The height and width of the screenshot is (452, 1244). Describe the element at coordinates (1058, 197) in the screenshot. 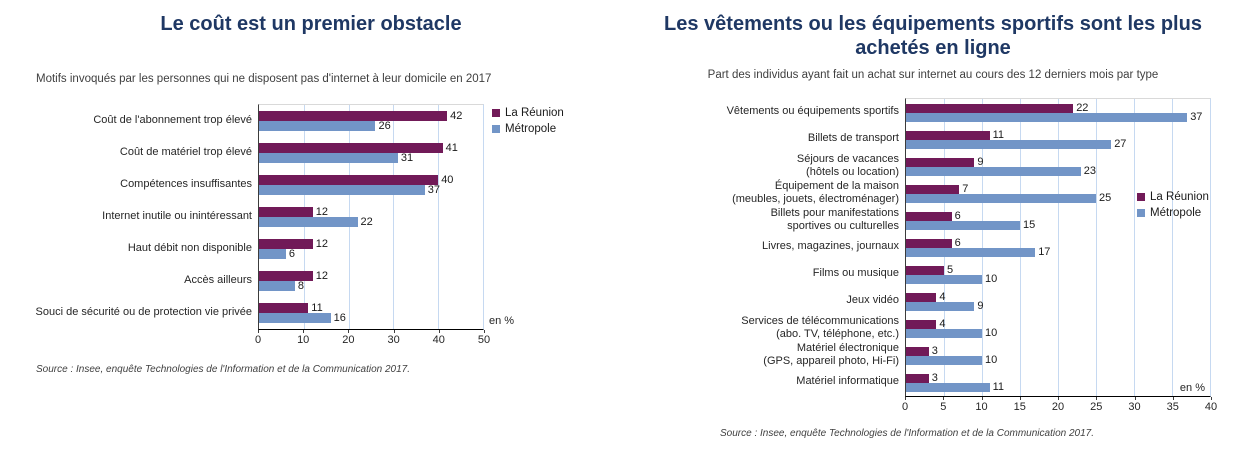

I see `bar-line: 25` at that location.